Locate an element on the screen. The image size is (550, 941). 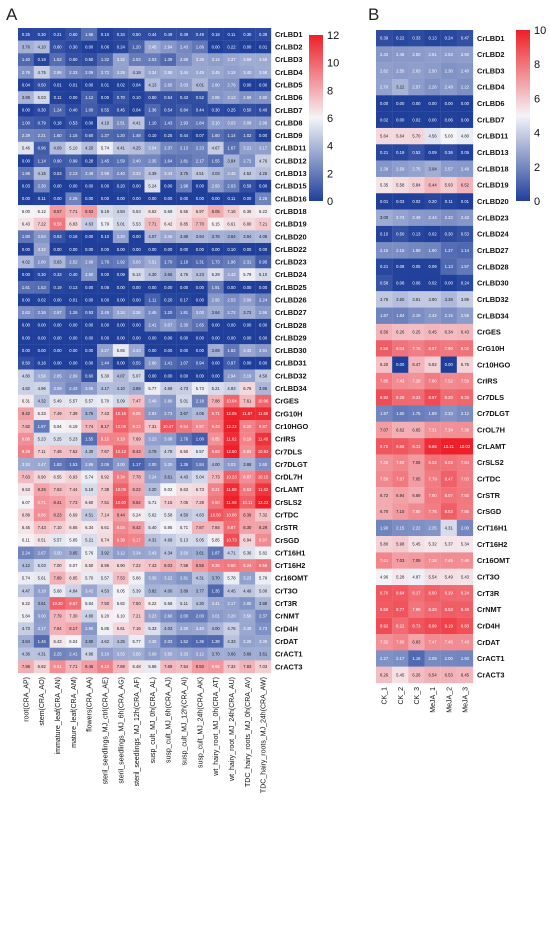
cell-value-label: 2.49 is located at coordinates (89, 173).